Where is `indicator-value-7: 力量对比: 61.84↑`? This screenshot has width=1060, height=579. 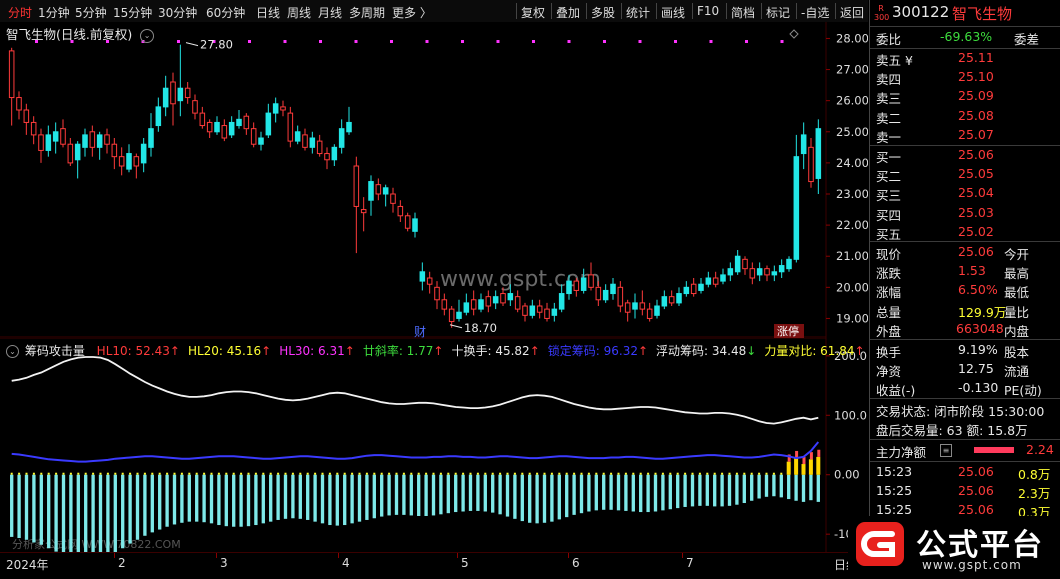 indicator-value-7: 力量对比: 61.84↑ is located at coordinates (814, 351).